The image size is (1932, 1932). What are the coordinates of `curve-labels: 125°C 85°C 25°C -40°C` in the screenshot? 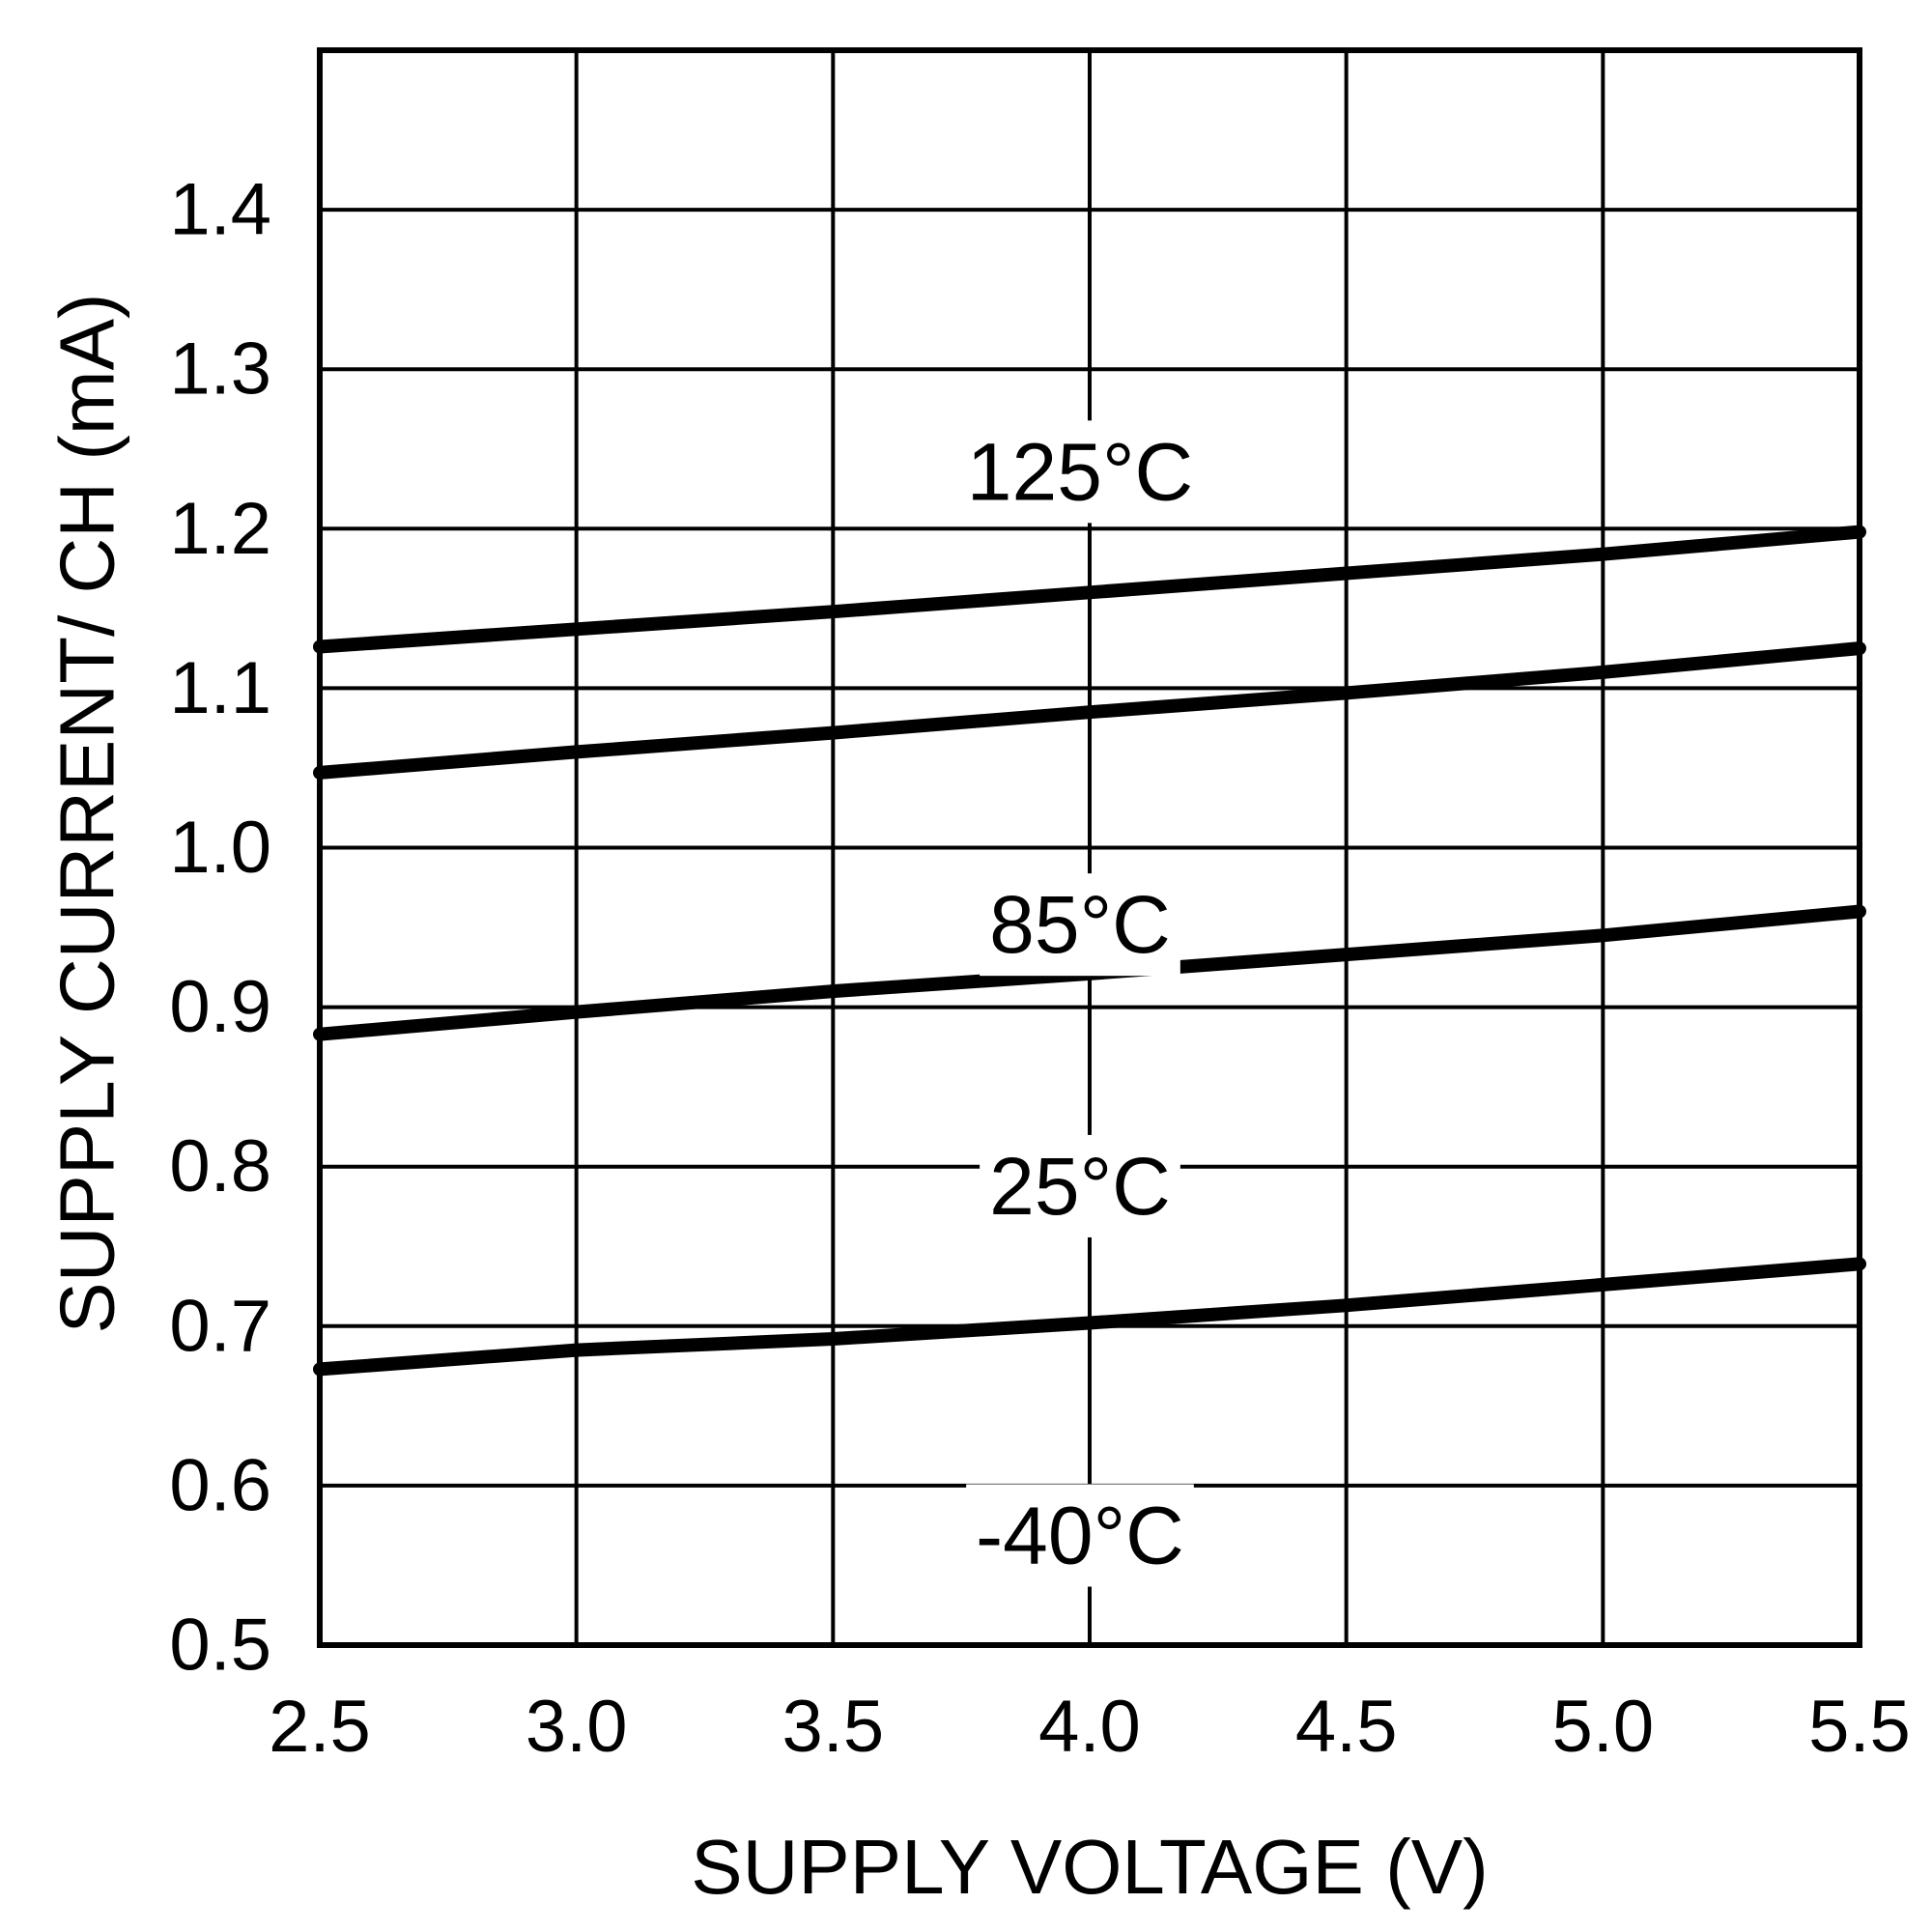 It's located at (1080, 1003).